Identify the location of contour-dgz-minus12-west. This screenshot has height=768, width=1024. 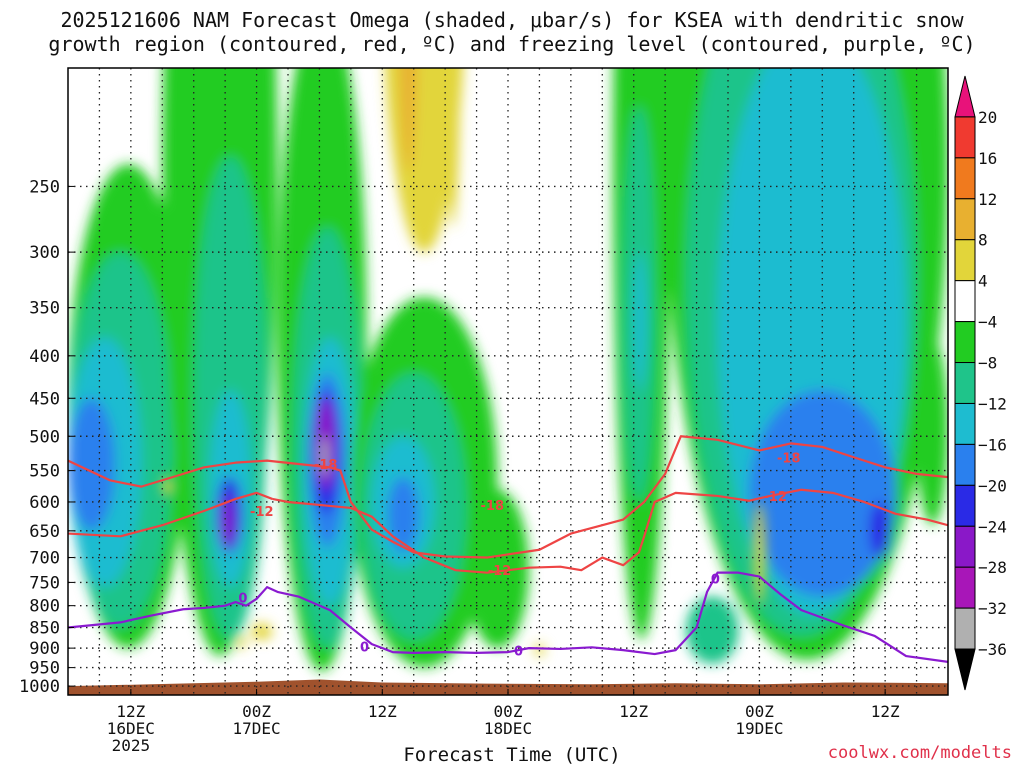
(170, 514).